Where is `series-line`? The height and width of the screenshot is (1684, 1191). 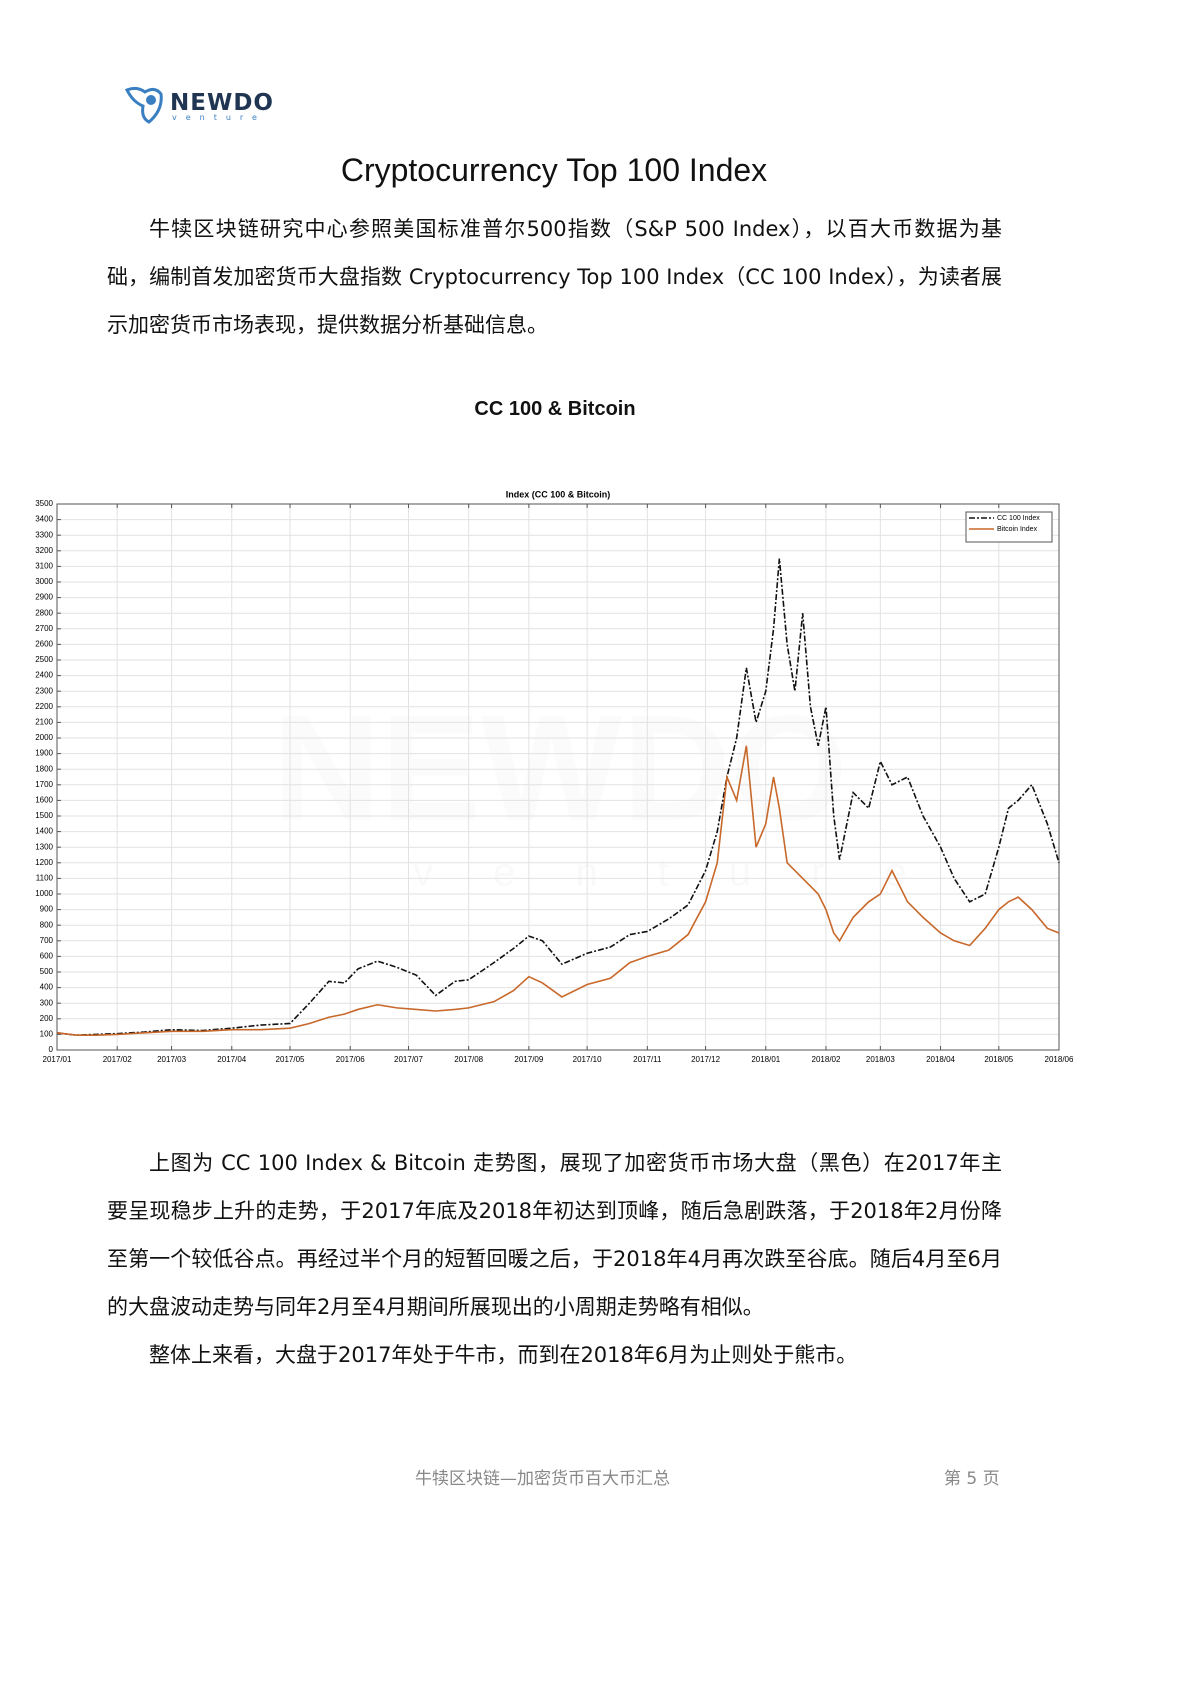 series-line is located at coordinates (558, 890).